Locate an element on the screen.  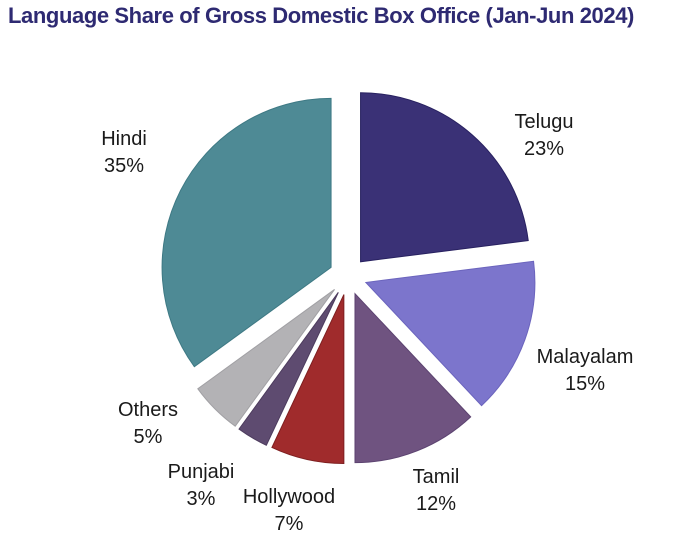
slice-label-others: Others 5% is located at coordinates (148, 424).